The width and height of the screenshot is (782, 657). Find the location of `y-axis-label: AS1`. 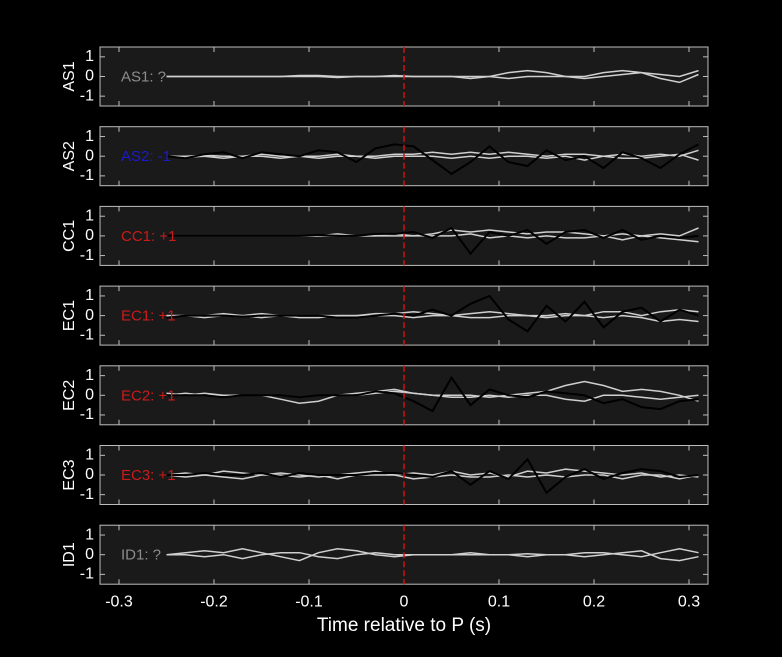

y-axis-label: AS1 is located at coordinates (69, 76).